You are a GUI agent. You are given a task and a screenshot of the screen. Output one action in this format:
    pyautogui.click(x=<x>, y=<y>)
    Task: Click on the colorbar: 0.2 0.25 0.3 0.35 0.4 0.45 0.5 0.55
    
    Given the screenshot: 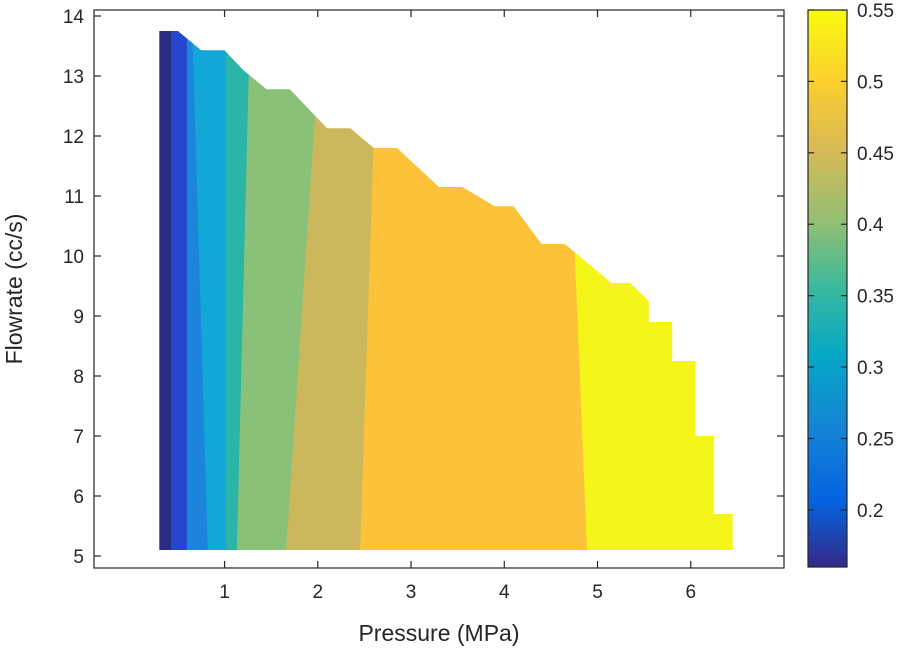 What is the action you would take?
    pyautogui.click(x=850, y=284)
    